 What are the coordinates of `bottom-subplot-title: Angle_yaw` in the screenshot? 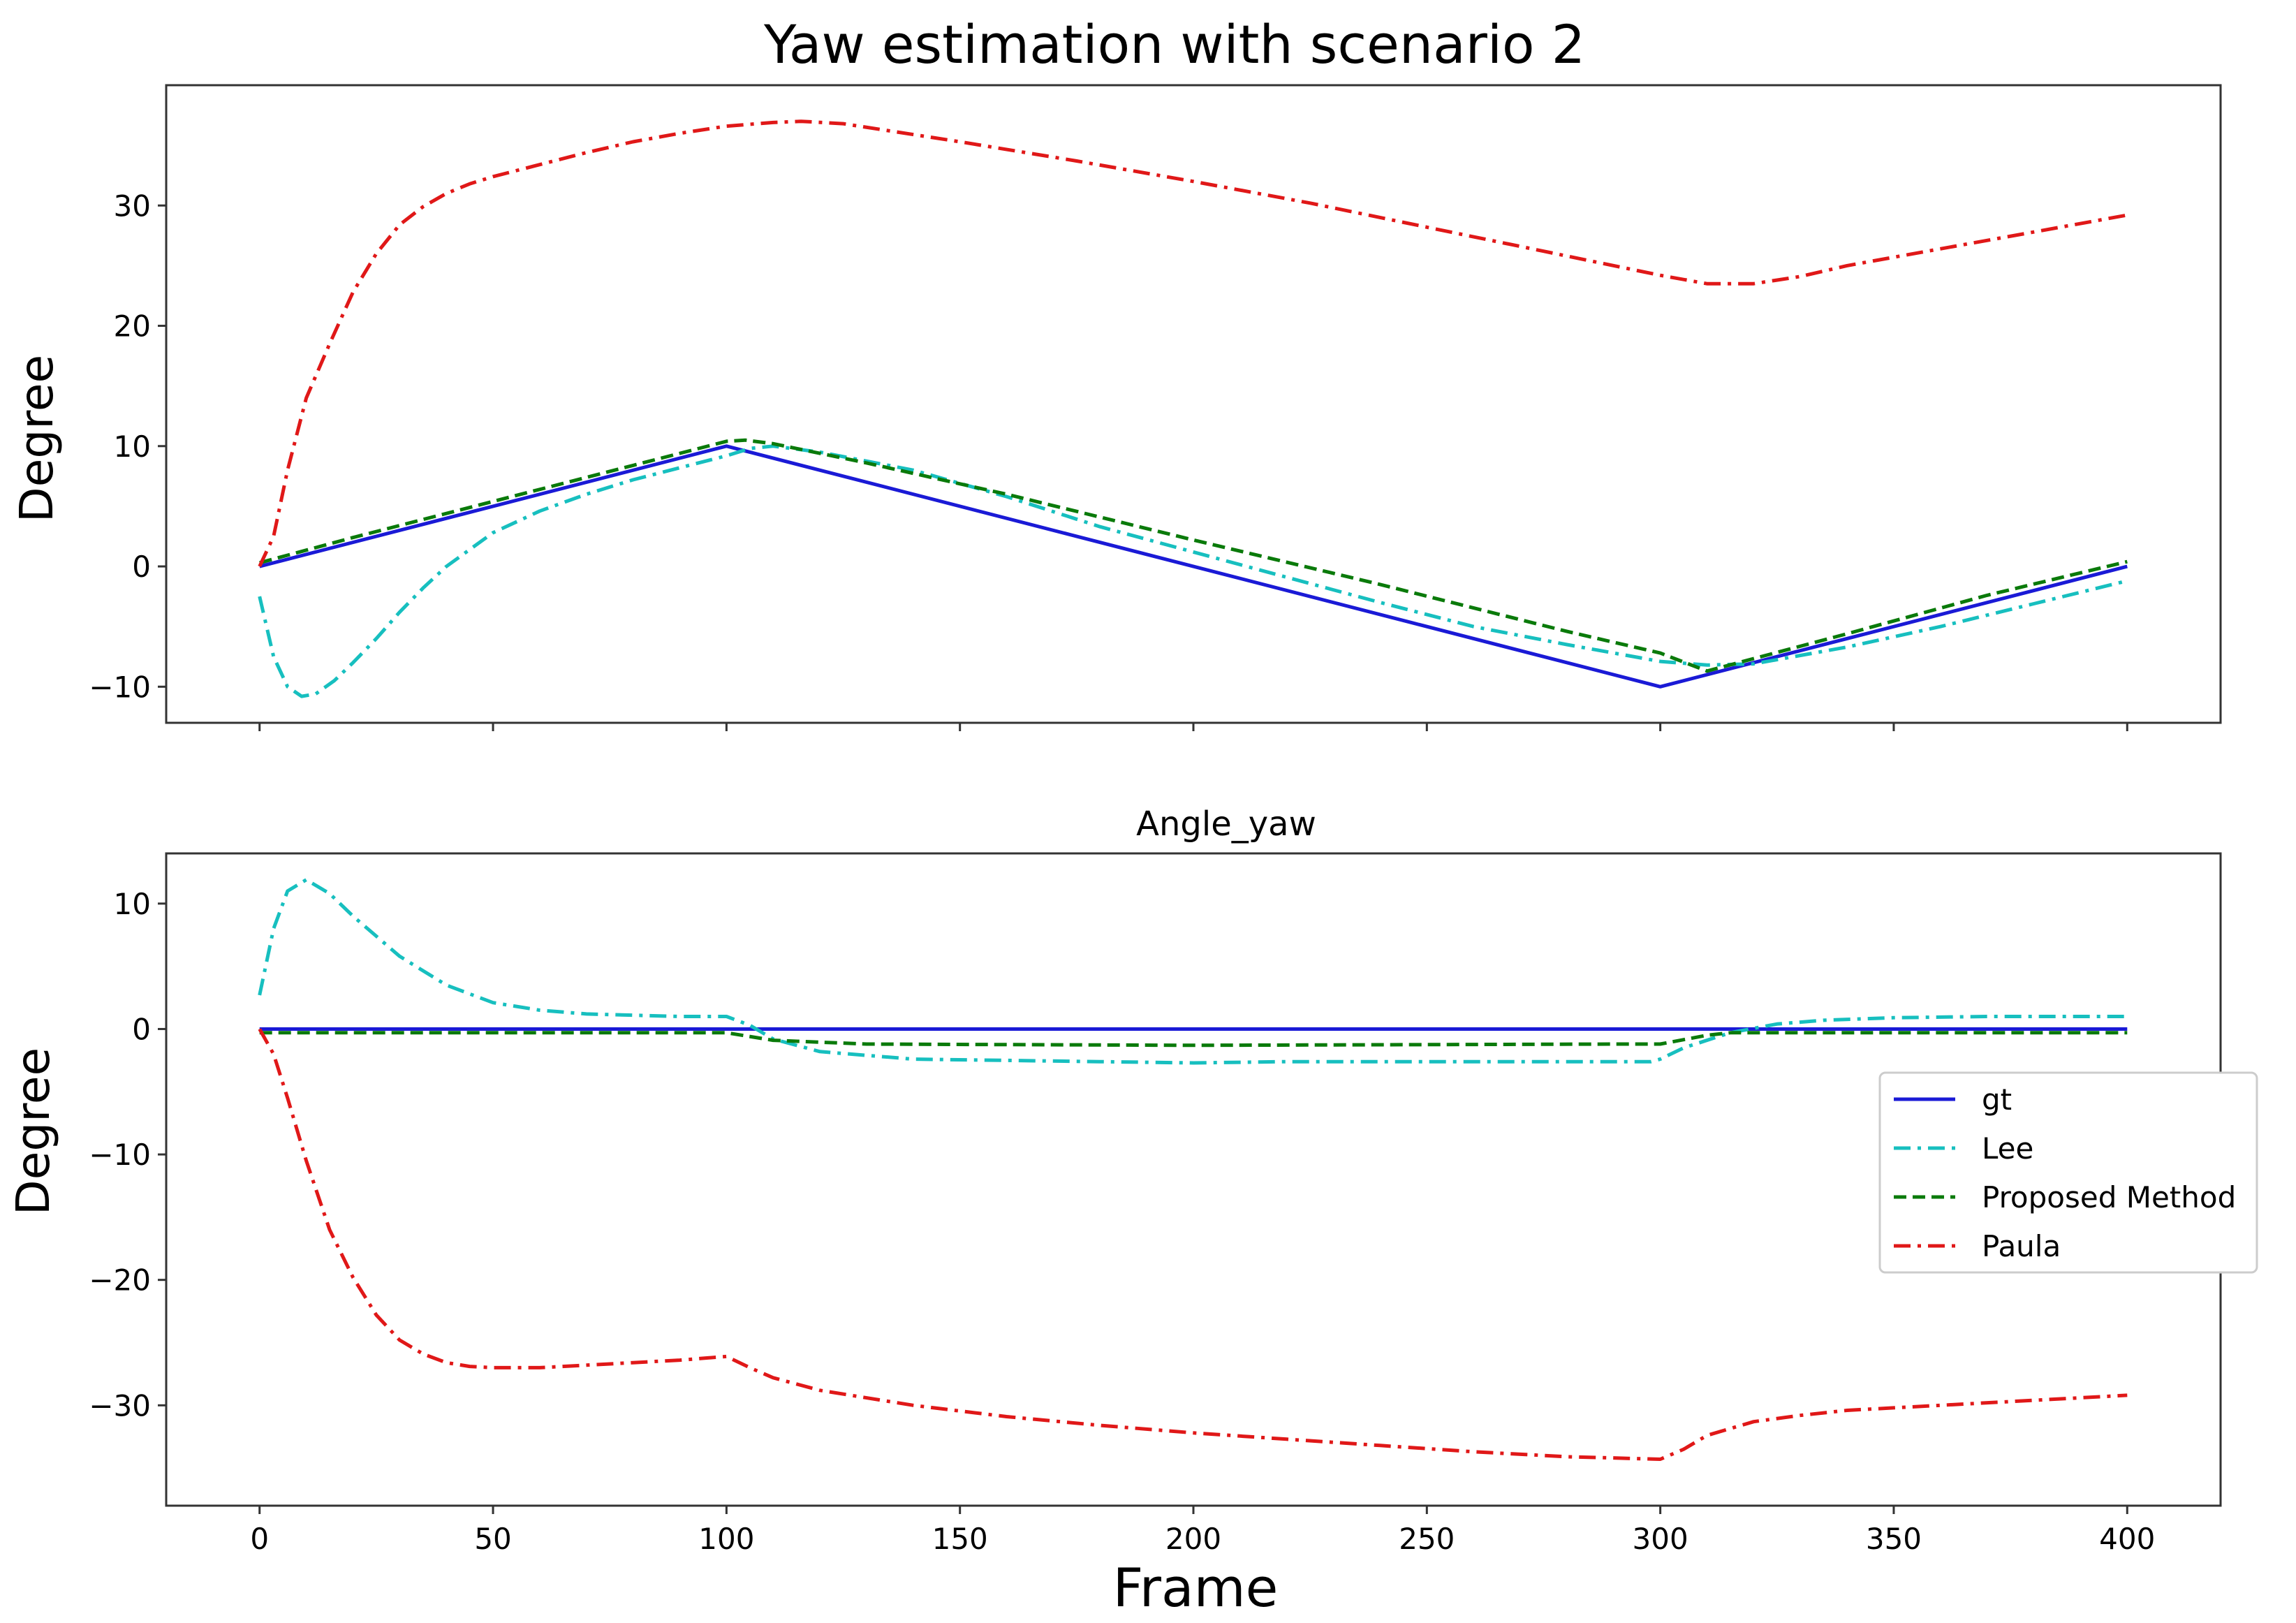 It's located at (1226, 824).